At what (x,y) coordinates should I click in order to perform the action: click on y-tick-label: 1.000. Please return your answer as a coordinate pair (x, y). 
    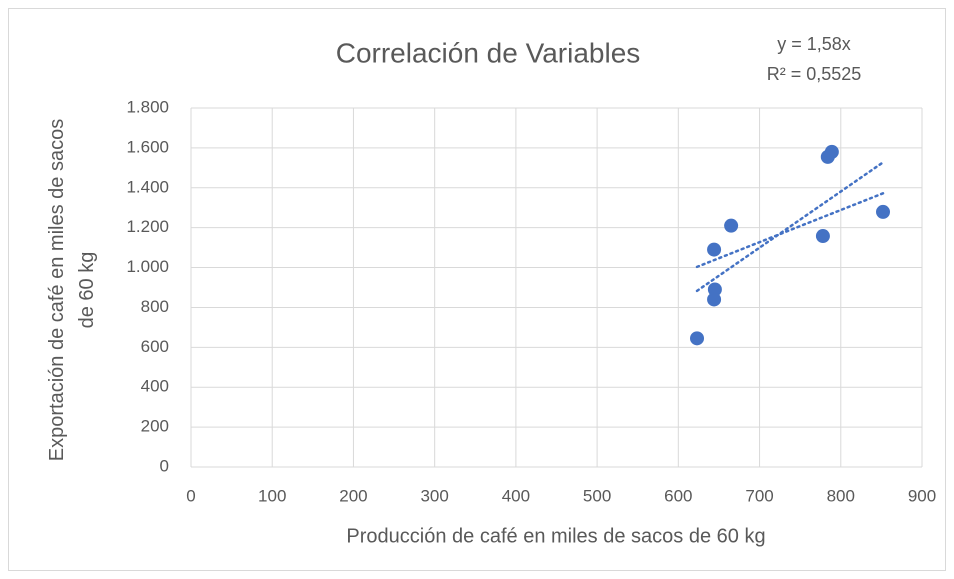
    Looking at the image, I should click on (147, 266).